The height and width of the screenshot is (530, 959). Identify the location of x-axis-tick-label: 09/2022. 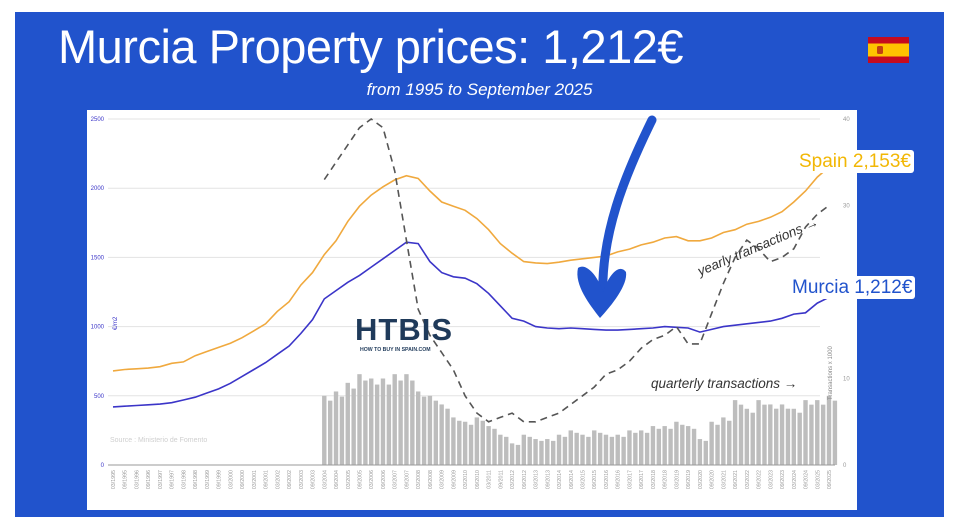
(760, 479).